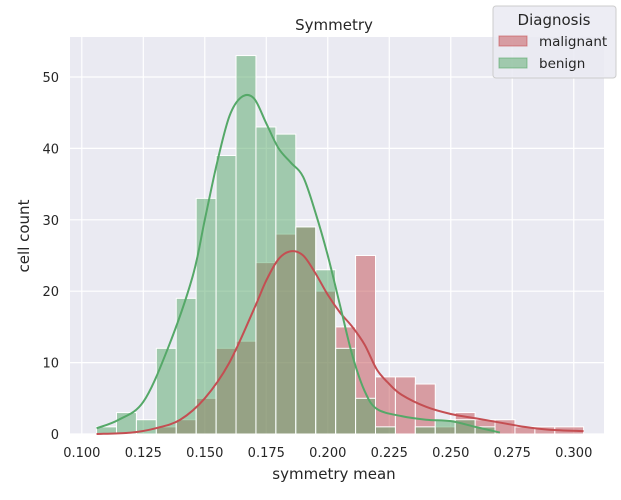 This screenshot has width=621, height=500. What do you see at coordinates (266, 453) in the screenshot?
I see `x-tick-label: 0.175` at bounding box center [266, 453].